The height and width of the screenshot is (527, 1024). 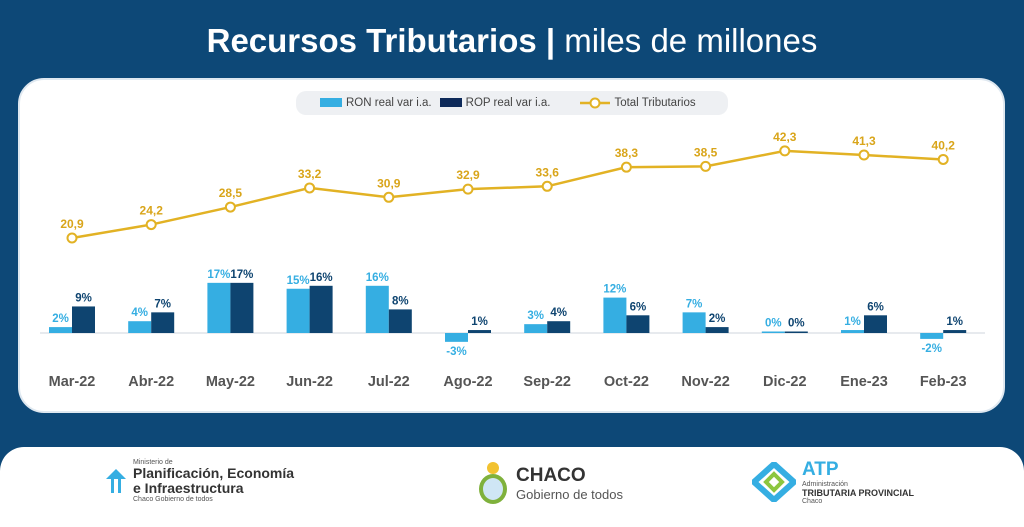 What do you see at coordinates (785, 382) in the screenshot?
I see `x-tick-label: Dic-22` at bounding box center [785, 382].